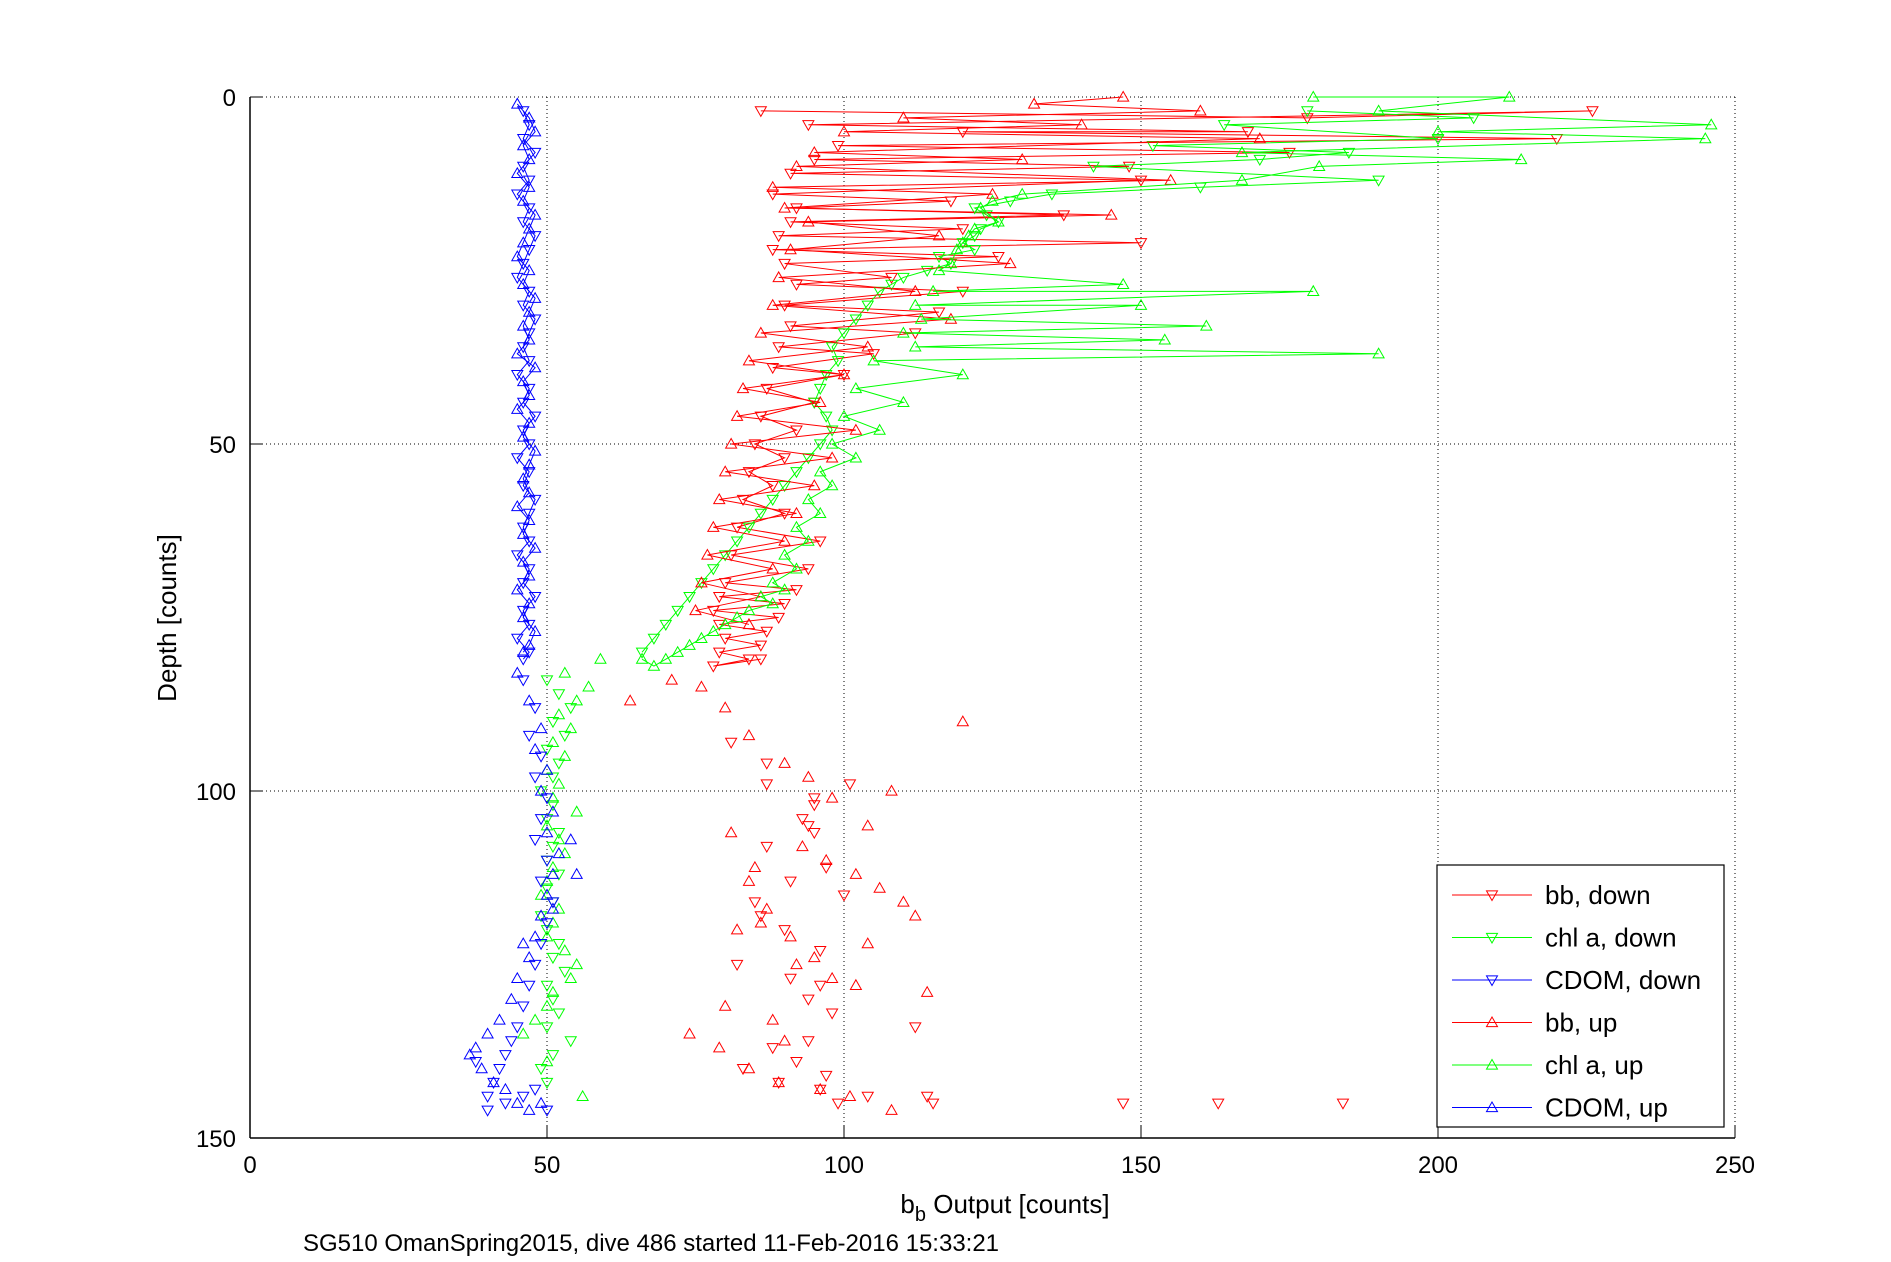 The image size is (1891, 1262). What do you see at coordinates (796, 894) in the screenshot?
I see `scatter-bb-up-deep` at bounding box center [796, 894].